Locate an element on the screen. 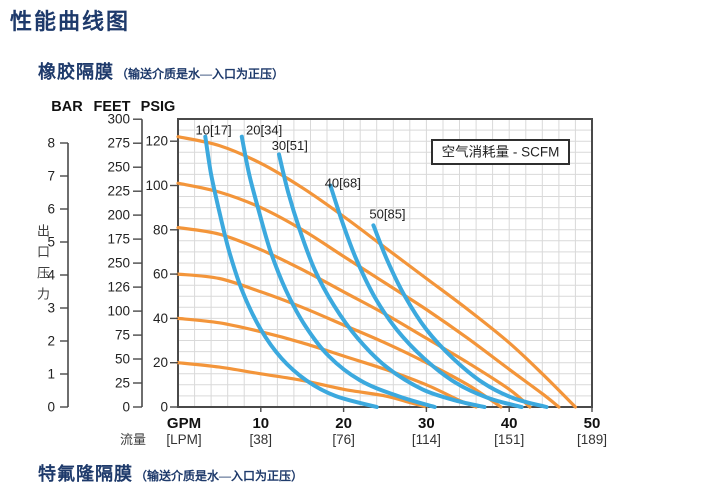  bar-tick-4: 4 is located at coordinates (51, 275).